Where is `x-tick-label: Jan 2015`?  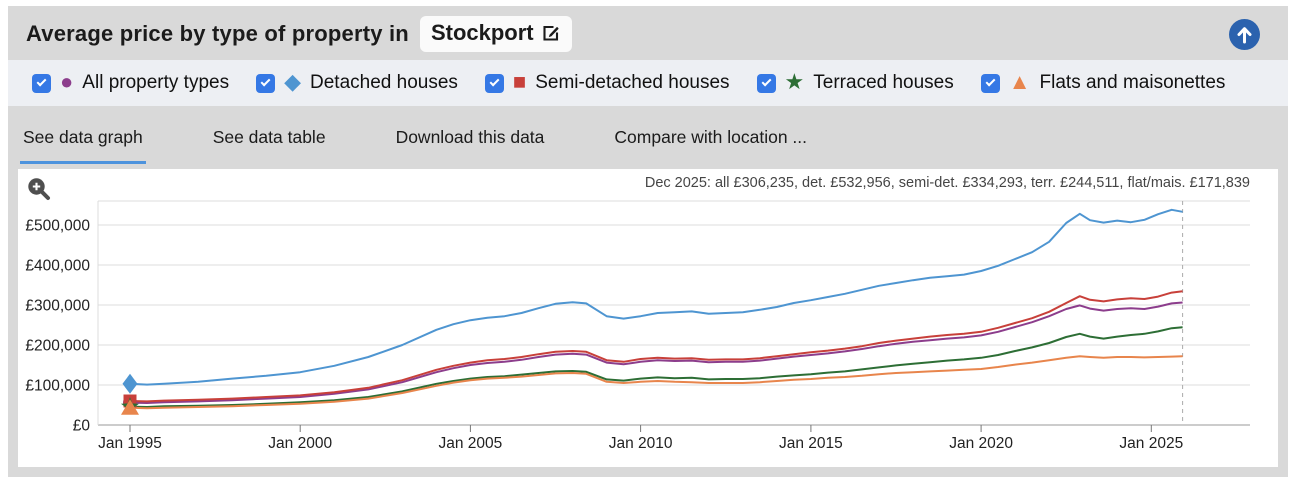 x-tick-label: Jan 2015 is located at coordinates (811, 443).